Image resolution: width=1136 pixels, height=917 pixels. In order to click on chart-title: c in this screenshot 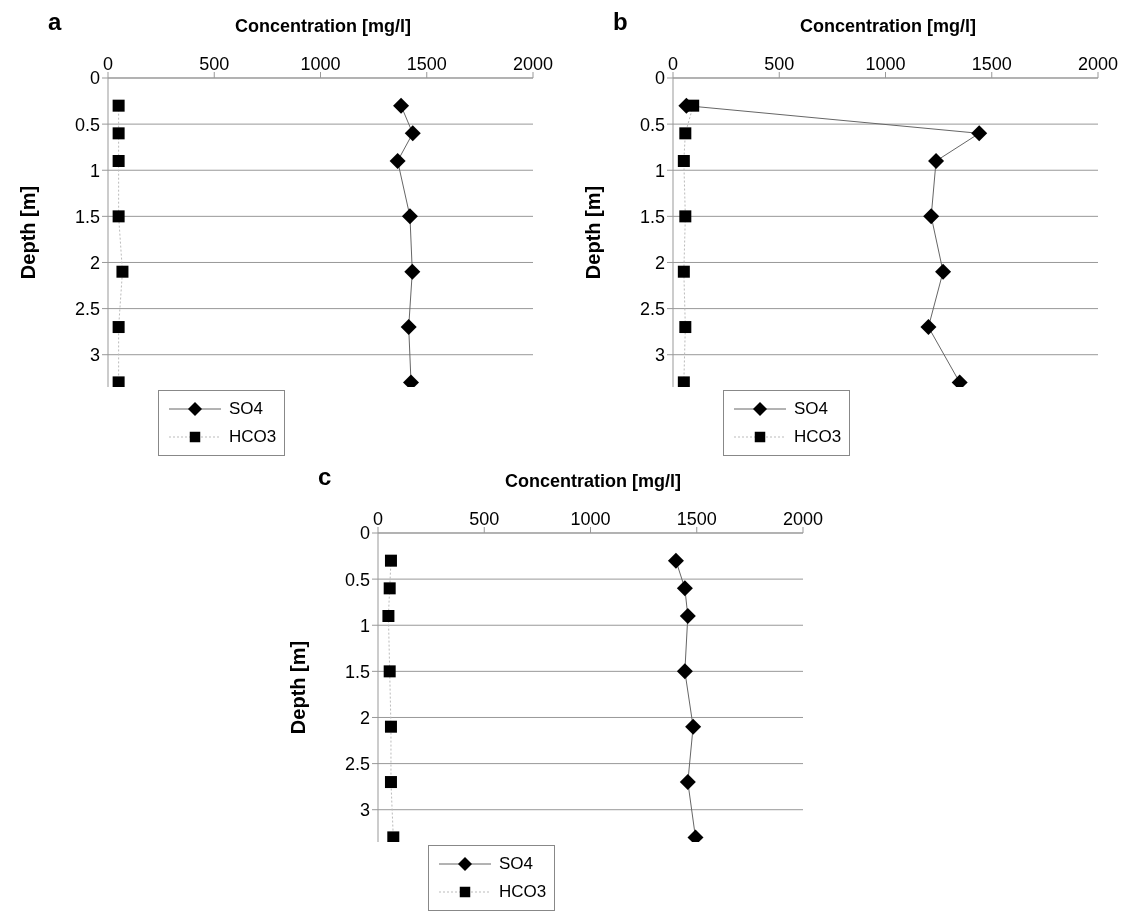, I will do `click(325, 477)`.